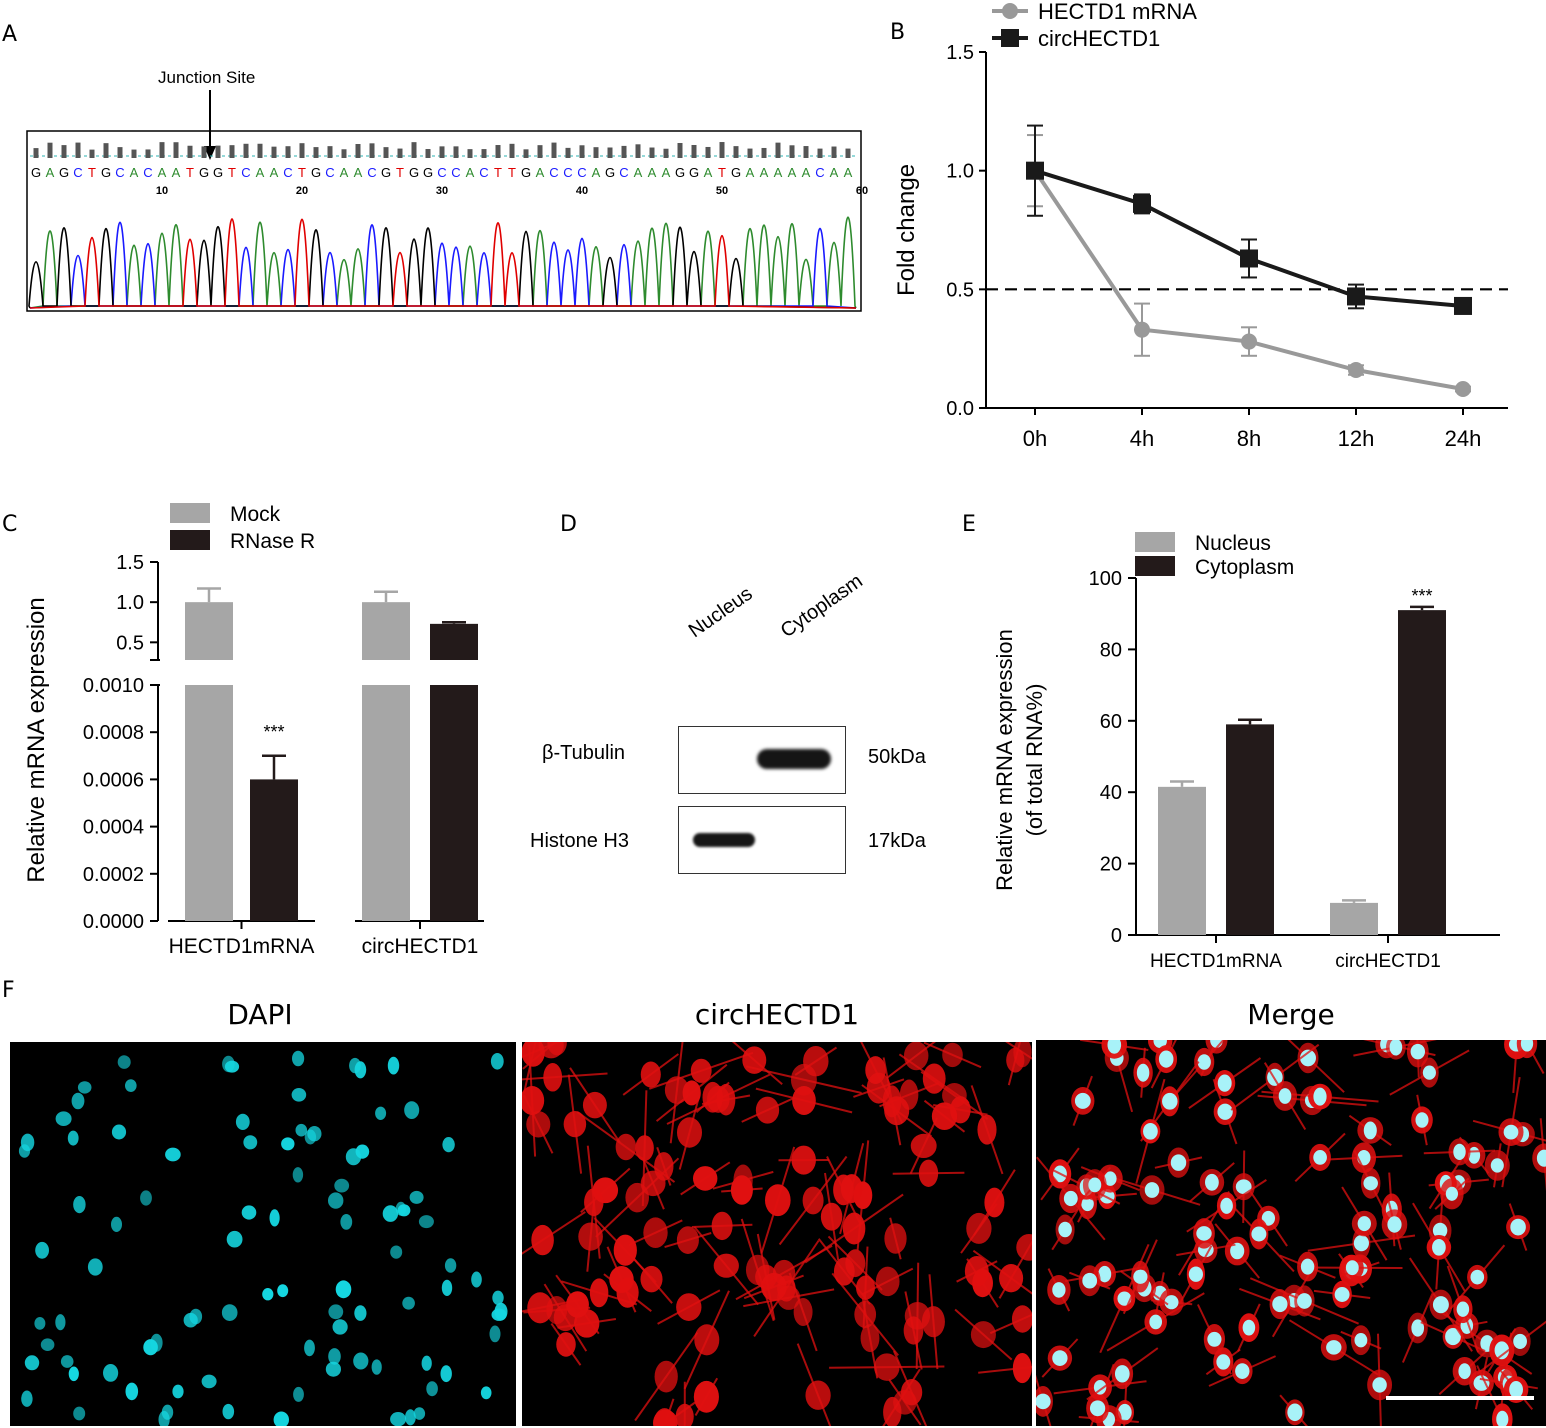 This screenshot has height=1428, width=1546. I want to click on y-tick-label: 20, so click(1111, 865).